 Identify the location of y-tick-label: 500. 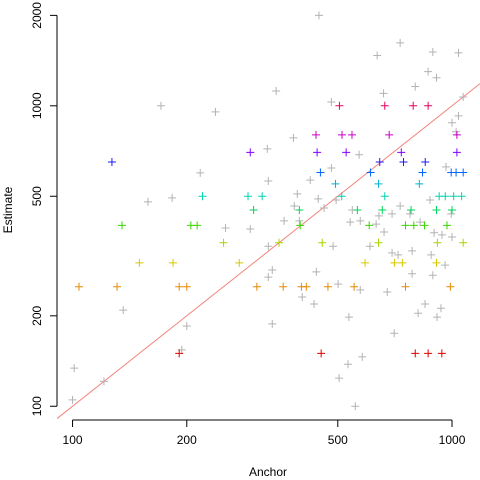
(37, 196).